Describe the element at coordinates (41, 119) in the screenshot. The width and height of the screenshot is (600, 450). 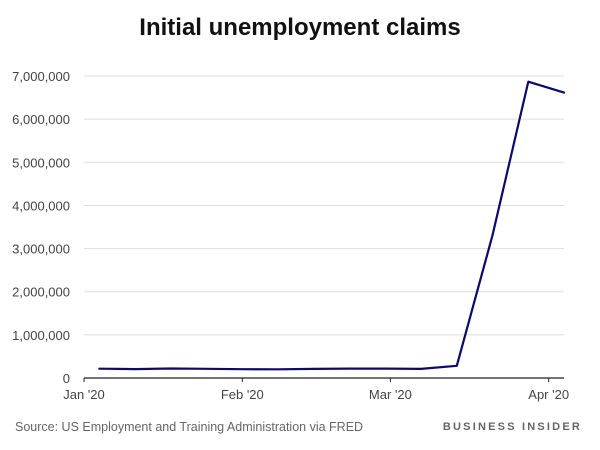
I see `y-tick-label: 6,000,000` at that location.